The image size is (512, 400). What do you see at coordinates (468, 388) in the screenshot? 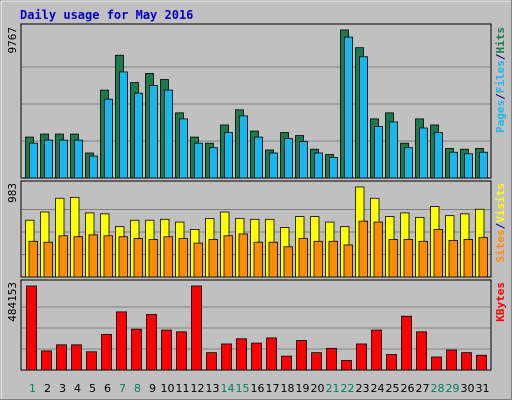
I see `x-tick-day-30: 30` at bounding box center [468, 388].